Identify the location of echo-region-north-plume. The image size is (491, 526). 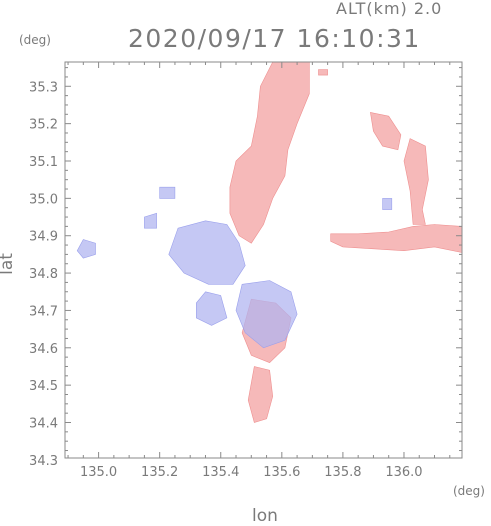
(269, 152).